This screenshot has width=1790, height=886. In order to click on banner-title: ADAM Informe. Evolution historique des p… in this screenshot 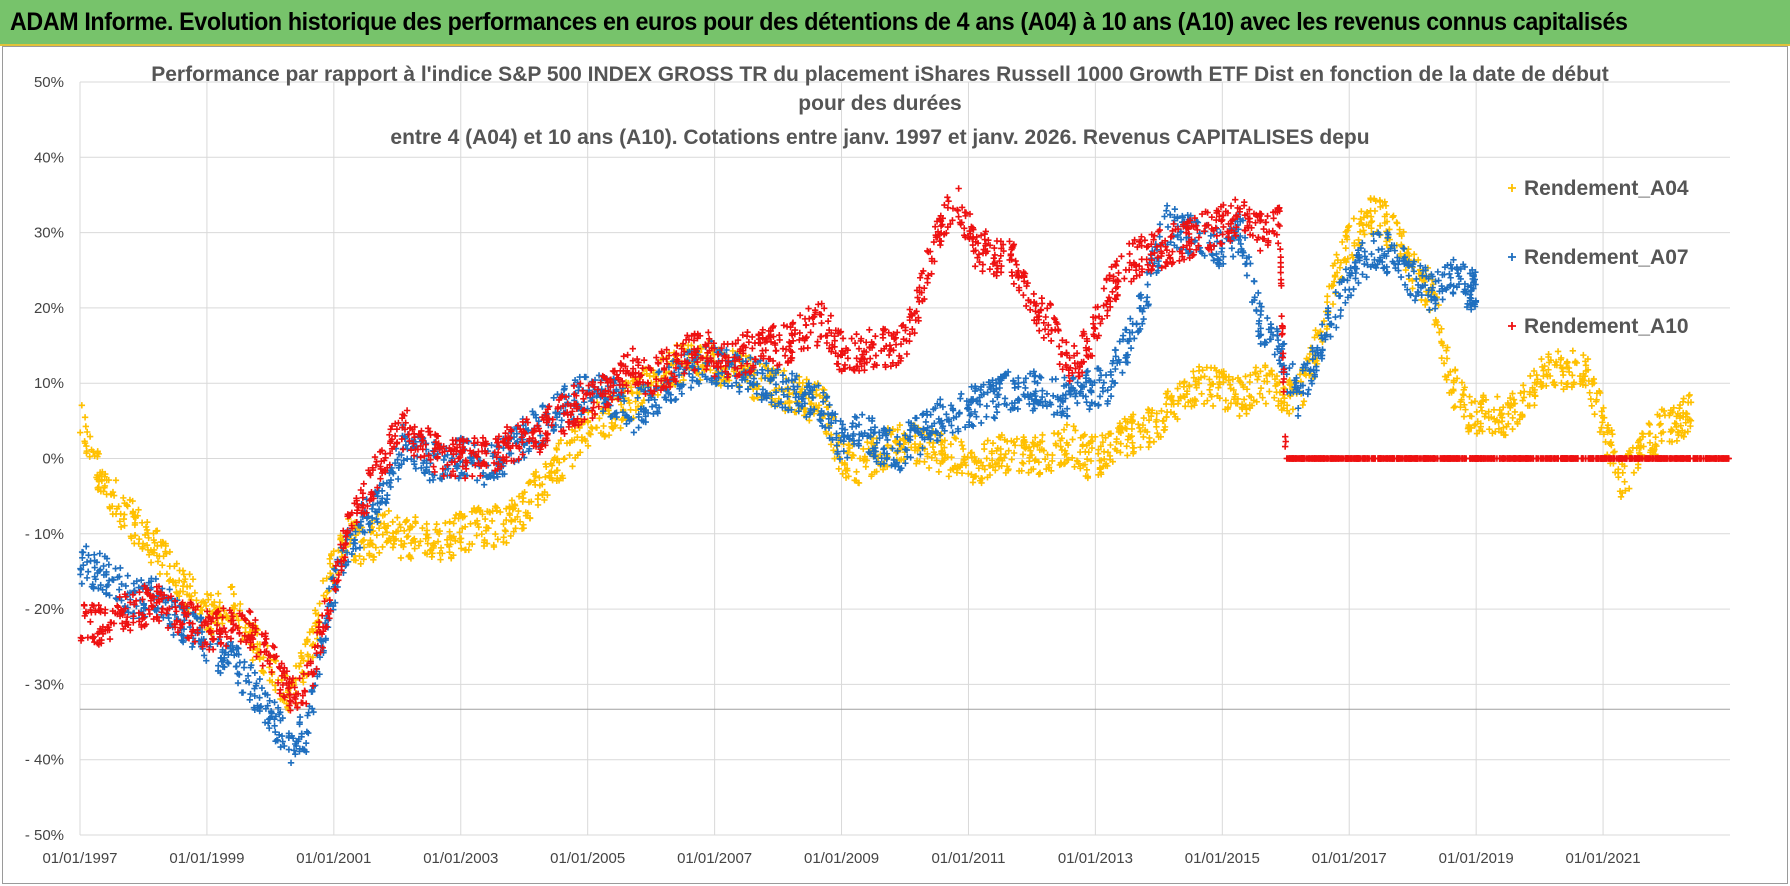, I will do `click(819, 21)`.